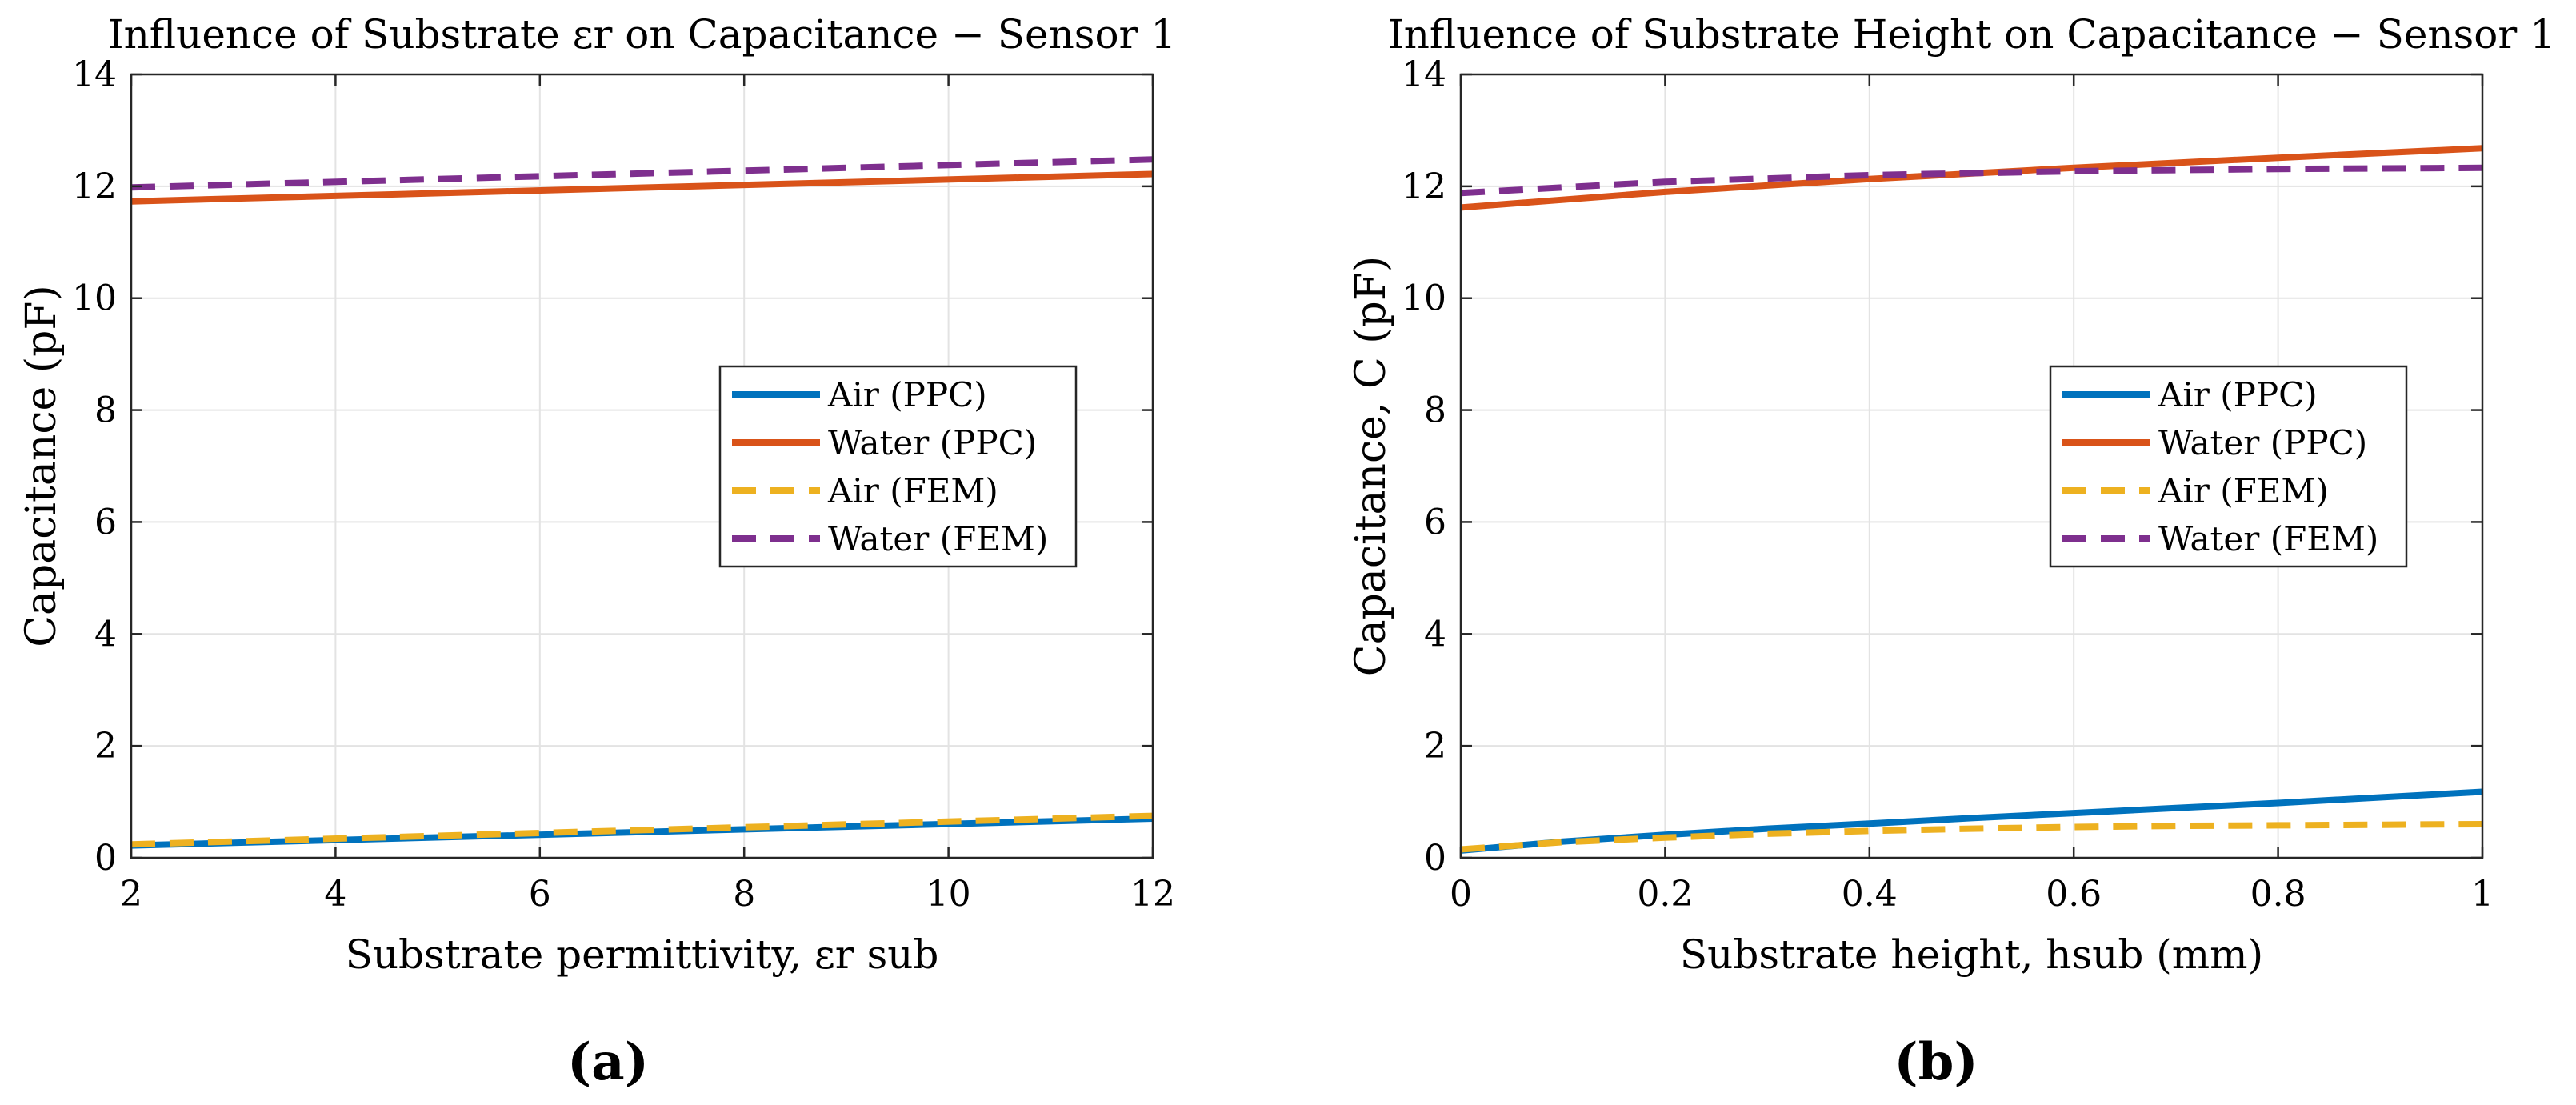 This screenshot has width=2576, height=1105. What do you see at coordinates (642, 955) in the screenshot?
I see `x-axis-label: Substrate permittivity, εr sub` at bounding box center [642, 955].